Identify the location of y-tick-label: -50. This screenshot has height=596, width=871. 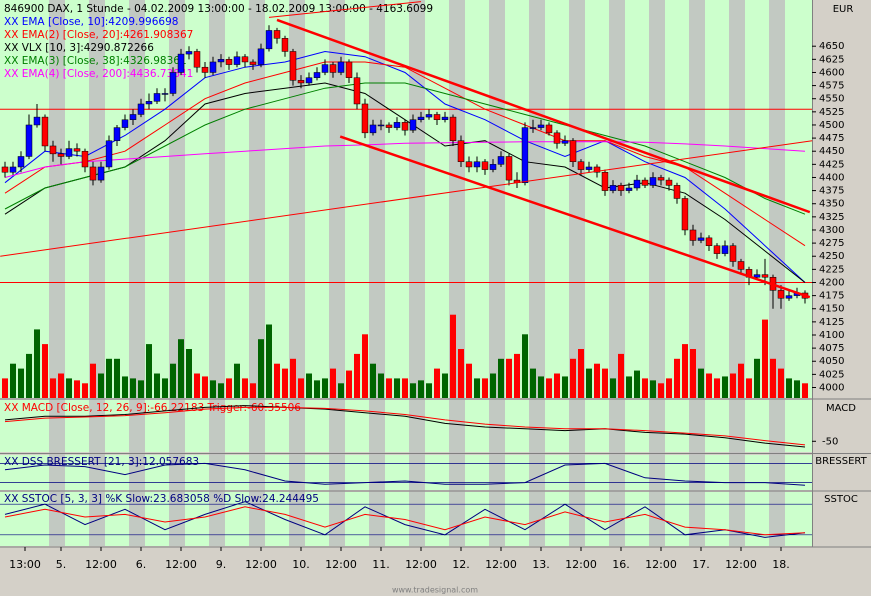
(830, 441).